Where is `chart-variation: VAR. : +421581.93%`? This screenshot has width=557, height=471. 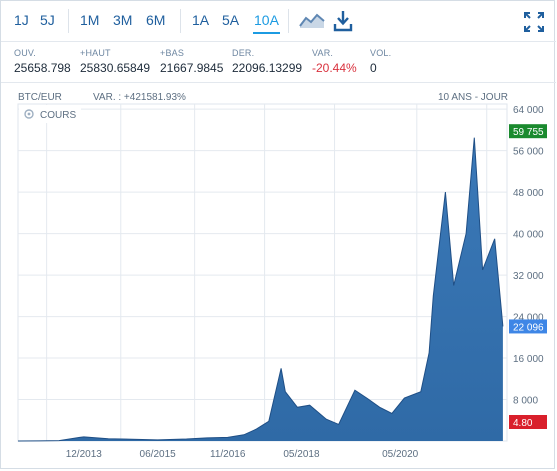
chart-variation: VAR. : +421581.93% is located at coordinates (139, 97).